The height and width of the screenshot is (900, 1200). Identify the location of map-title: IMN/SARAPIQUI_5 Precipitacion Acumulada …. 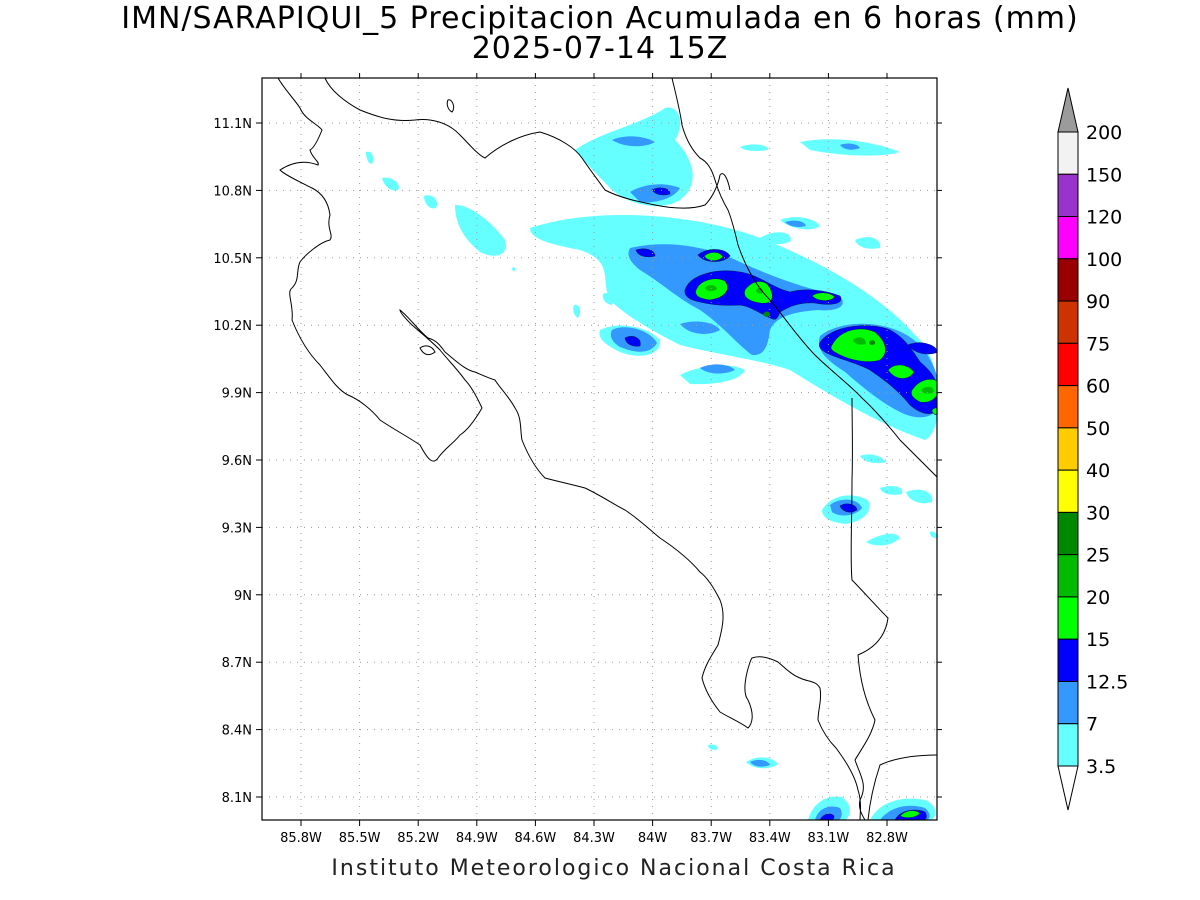
(600, 18).